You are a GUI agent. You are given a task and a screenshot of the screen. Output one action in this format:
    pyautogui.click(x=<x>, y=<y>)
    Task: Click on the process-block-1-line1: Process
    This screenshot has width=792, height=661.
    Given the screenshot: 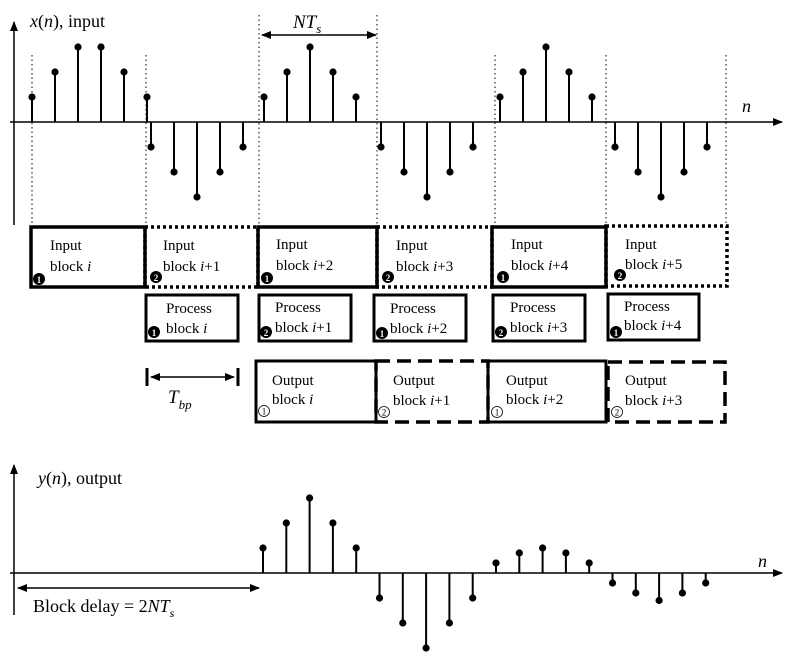 What is the action you would take?
    pyautogui.click(x=189, y=309)
    